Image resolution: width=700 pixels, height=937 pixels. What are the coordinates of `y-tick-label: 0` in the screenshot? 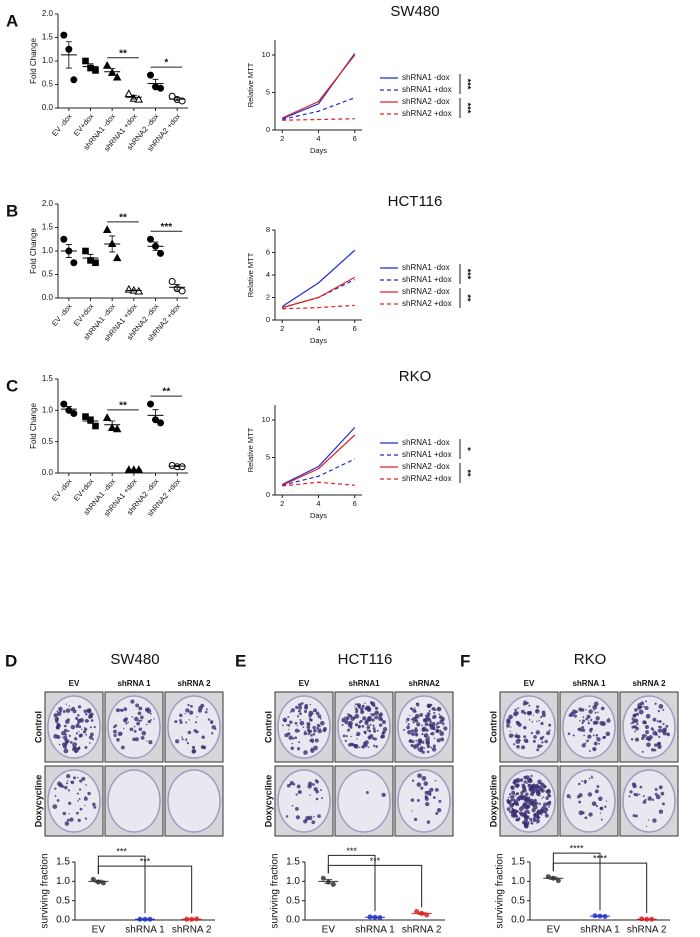 It's located at (268, 319).